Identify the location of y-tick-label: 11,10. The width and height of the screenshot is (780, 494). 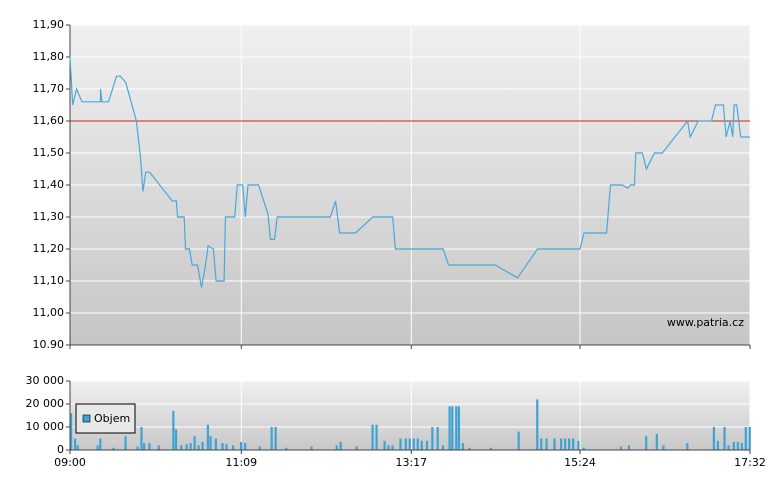
(49, 280).